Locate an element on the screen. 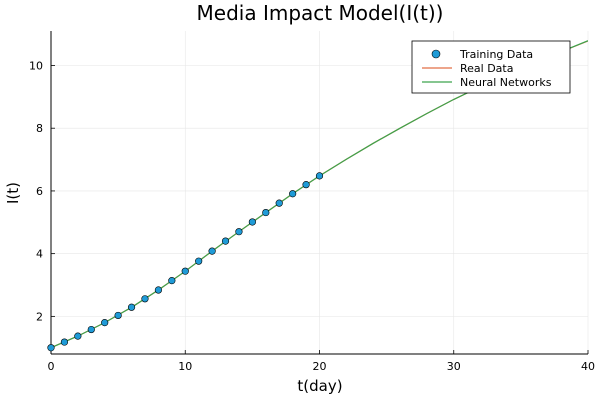  y-tick-label: 6 is located at coordinates (39, 191).